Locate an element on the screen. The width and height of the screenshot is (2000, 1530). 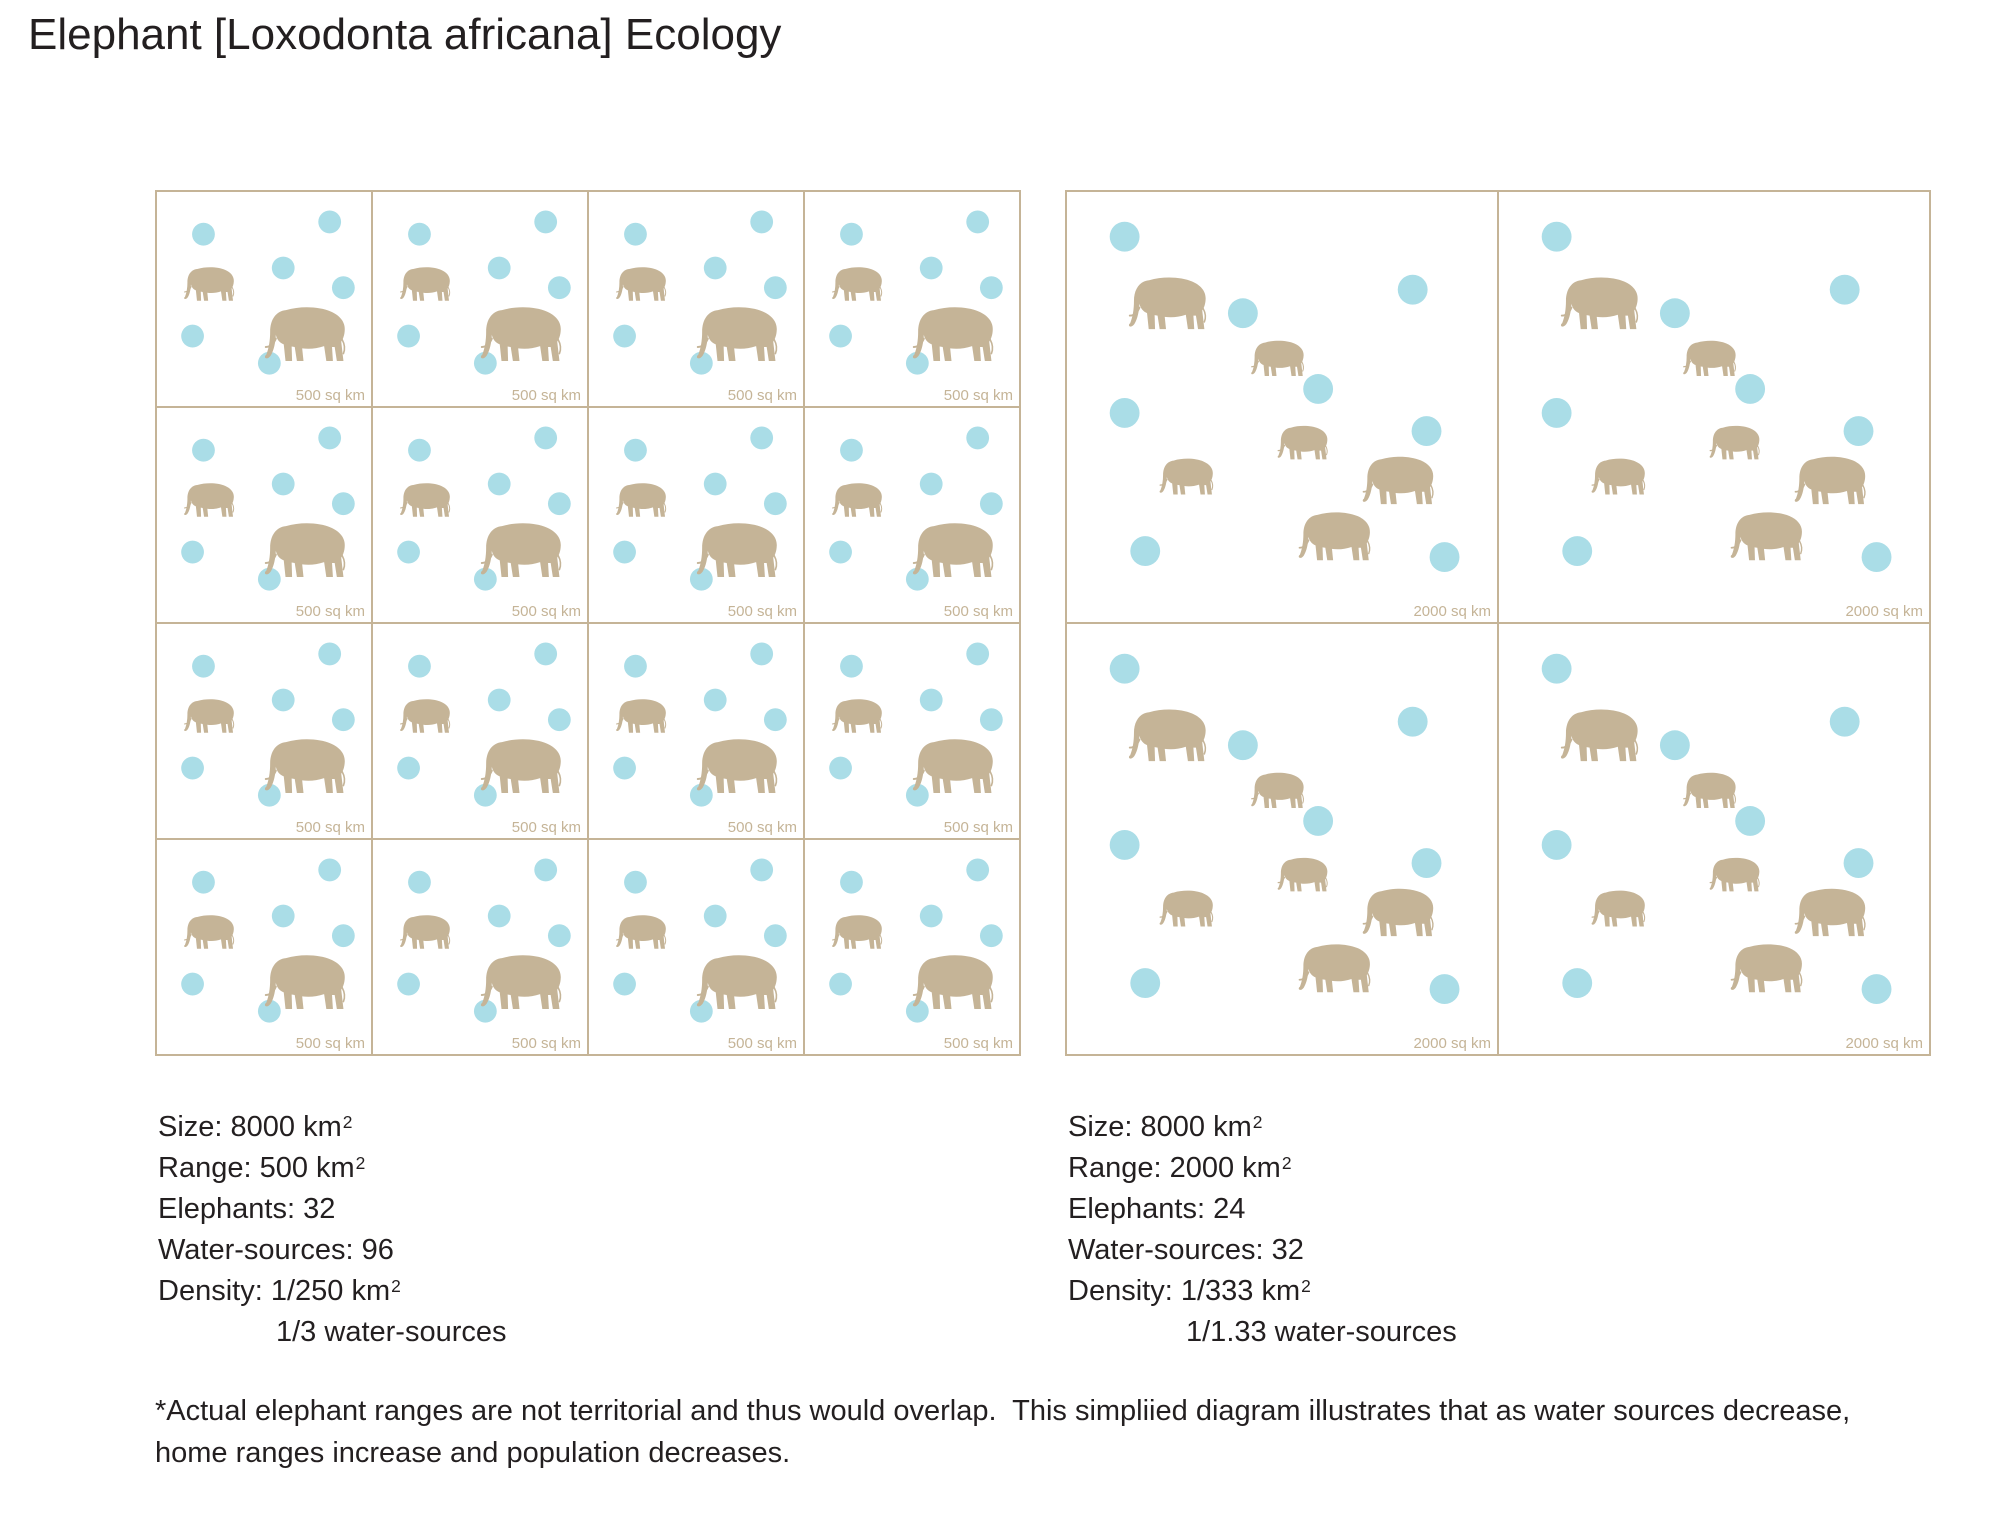
range-cell-2000: 2000 sq km is located at coordinates (1714, 407).